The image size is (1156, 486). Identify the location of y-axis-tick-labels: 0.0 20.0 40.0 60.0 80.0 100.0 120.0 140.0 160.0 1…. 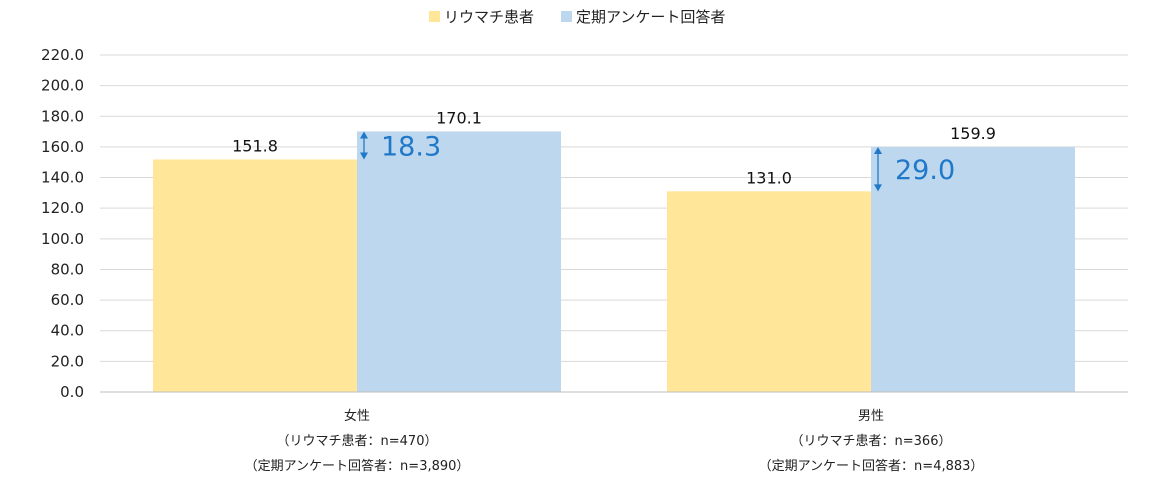
(62, 223).